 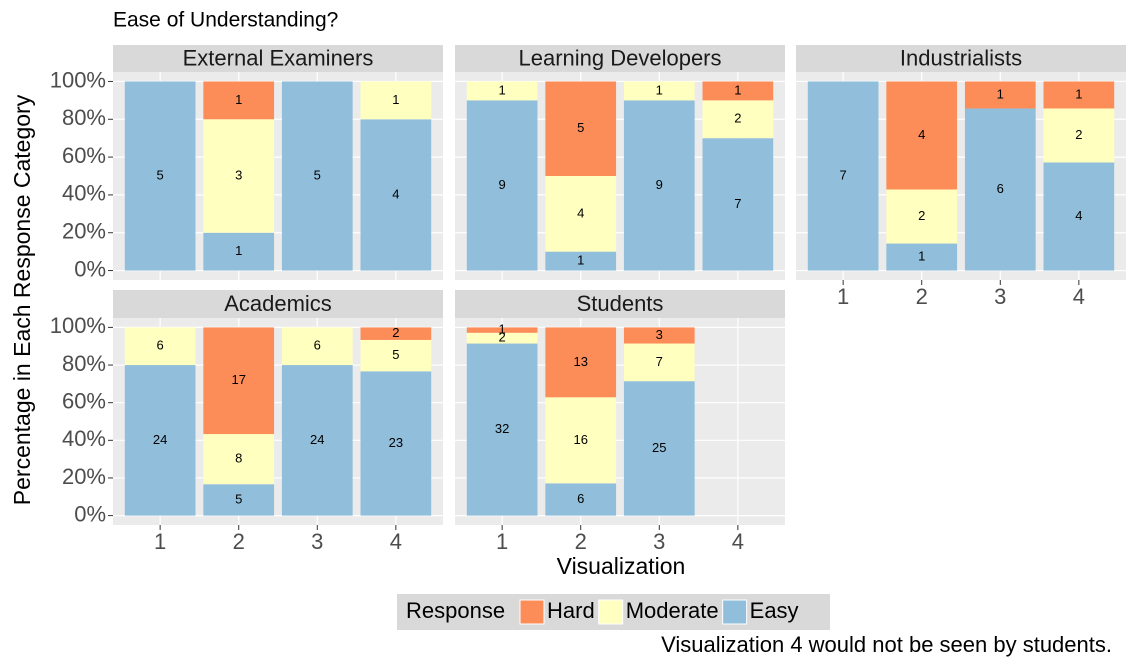 I want to click on strip-label: External Examiners, so click(x=278, y=57).